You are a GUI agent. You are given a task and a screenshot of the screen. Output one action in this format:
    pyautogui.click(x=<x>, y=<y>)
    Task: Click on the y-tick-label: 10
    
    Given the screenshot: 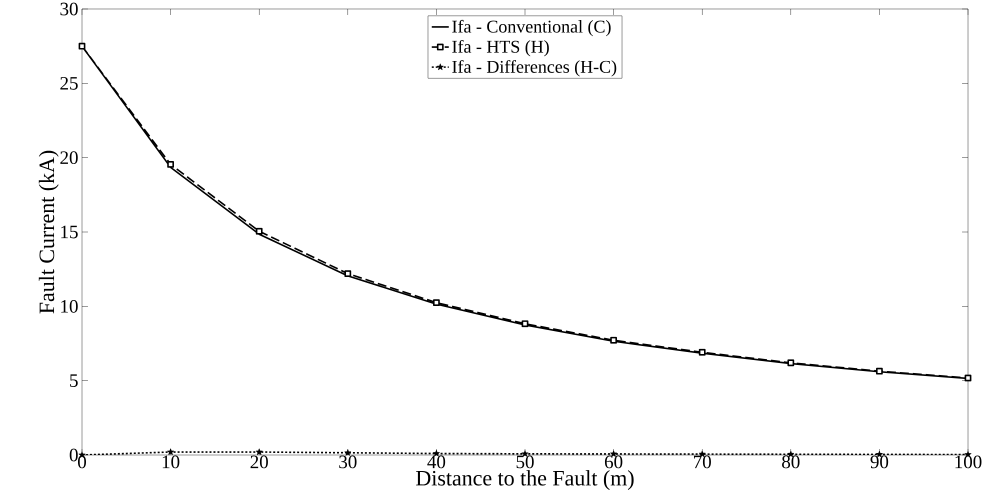 What is the action you would take?
    pyautogui.click(x=69, y=306)
    